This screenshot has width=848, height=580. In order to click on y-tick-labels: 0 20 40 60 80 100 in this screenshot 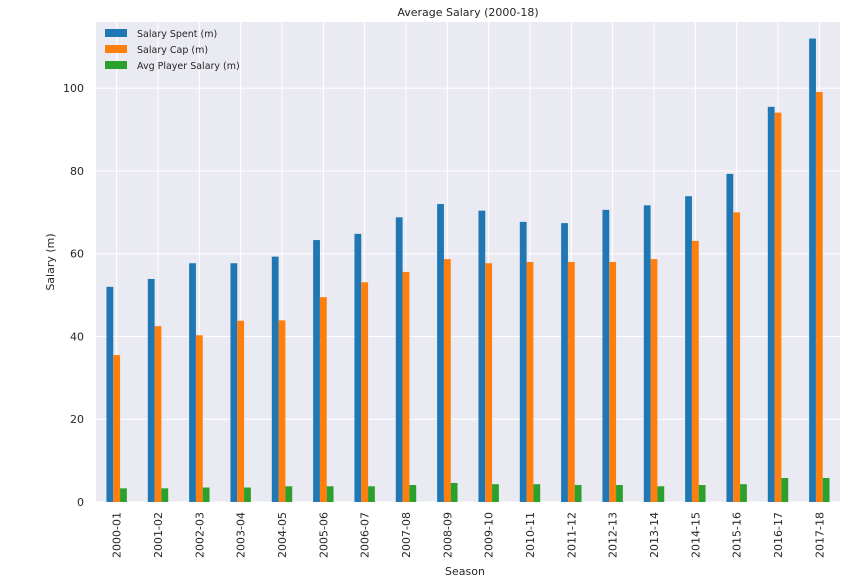, I will do `click(73, 295)`.